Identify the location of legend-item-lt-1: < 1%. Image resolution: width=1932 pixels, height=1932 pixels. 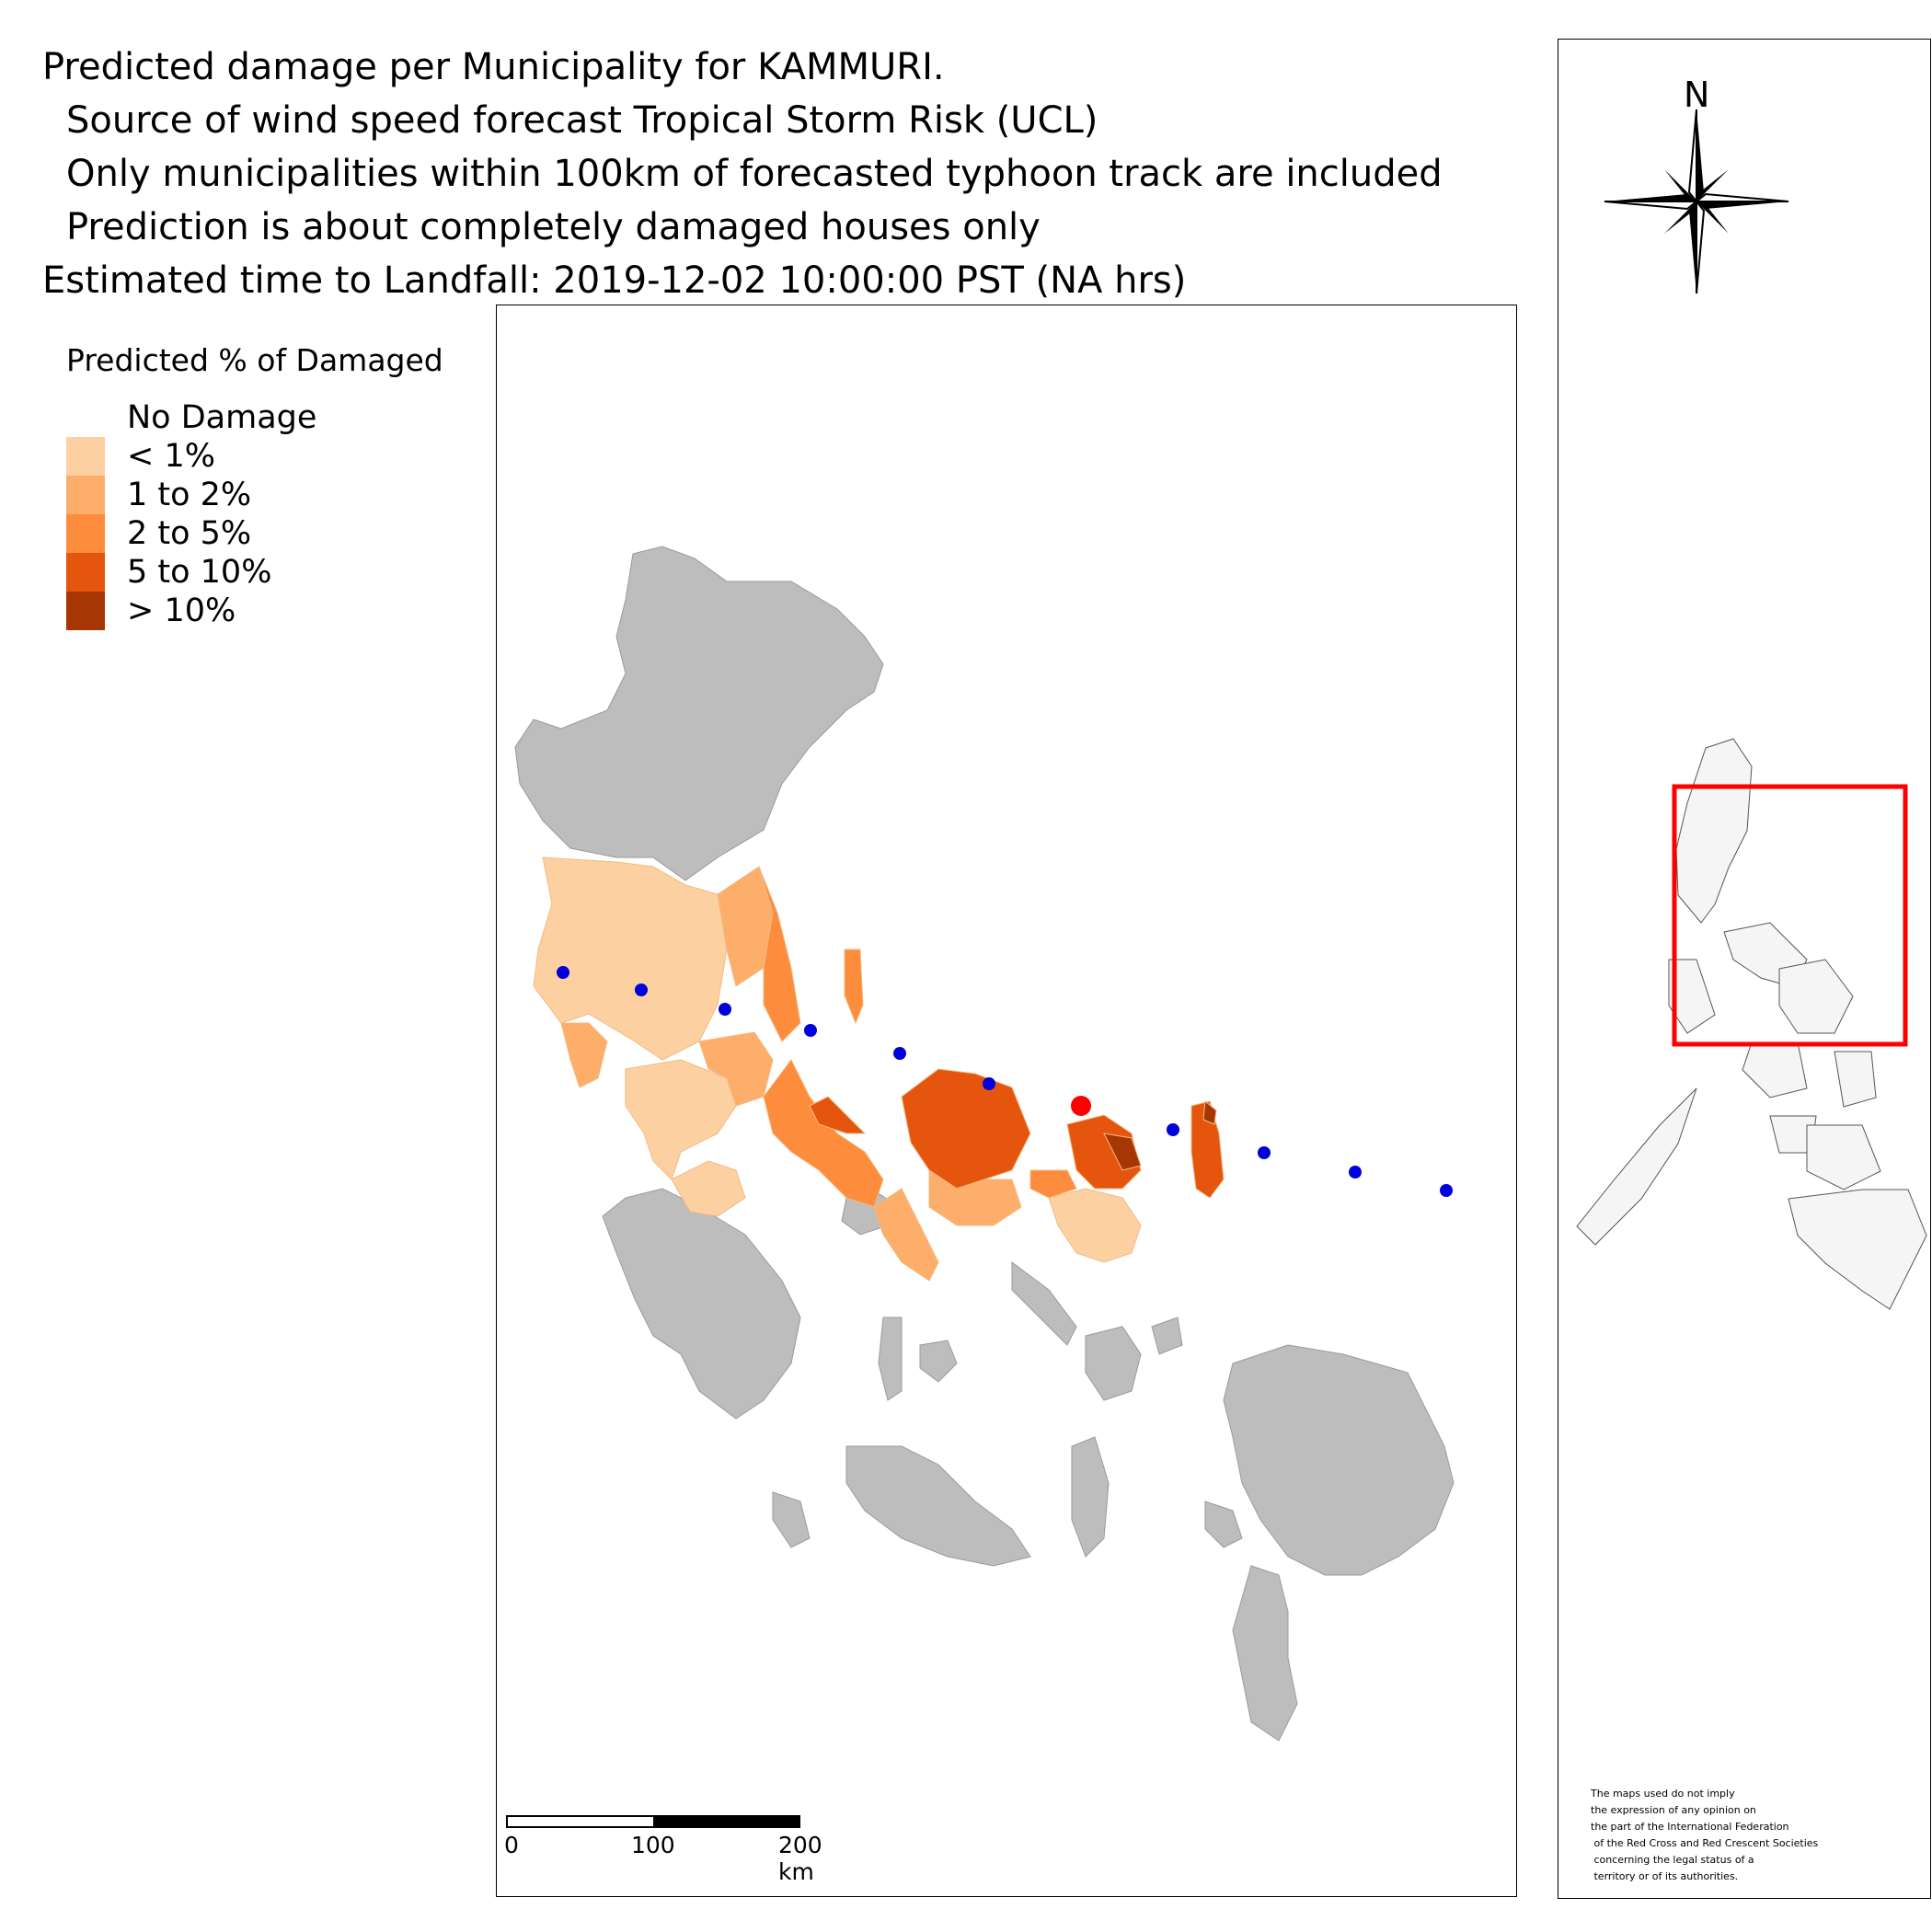
(254, 456).